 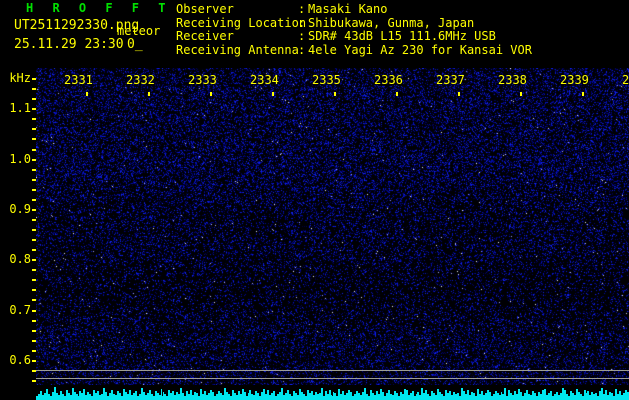 What do you see at coordinates (140, 80) in the screenshot?
I see `x-axis-tick-label: 2332` at bounding box center [140, 80].